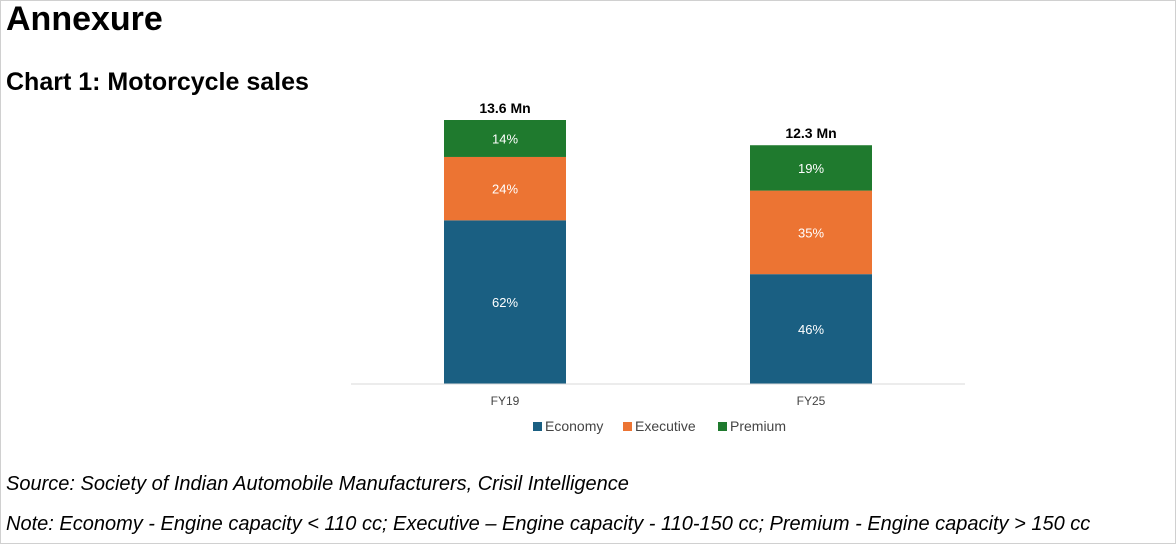 The height and width of the screenshot is (545, 1176). I want to click on data-label-executive-fy25: 35%, so click(811, 232).